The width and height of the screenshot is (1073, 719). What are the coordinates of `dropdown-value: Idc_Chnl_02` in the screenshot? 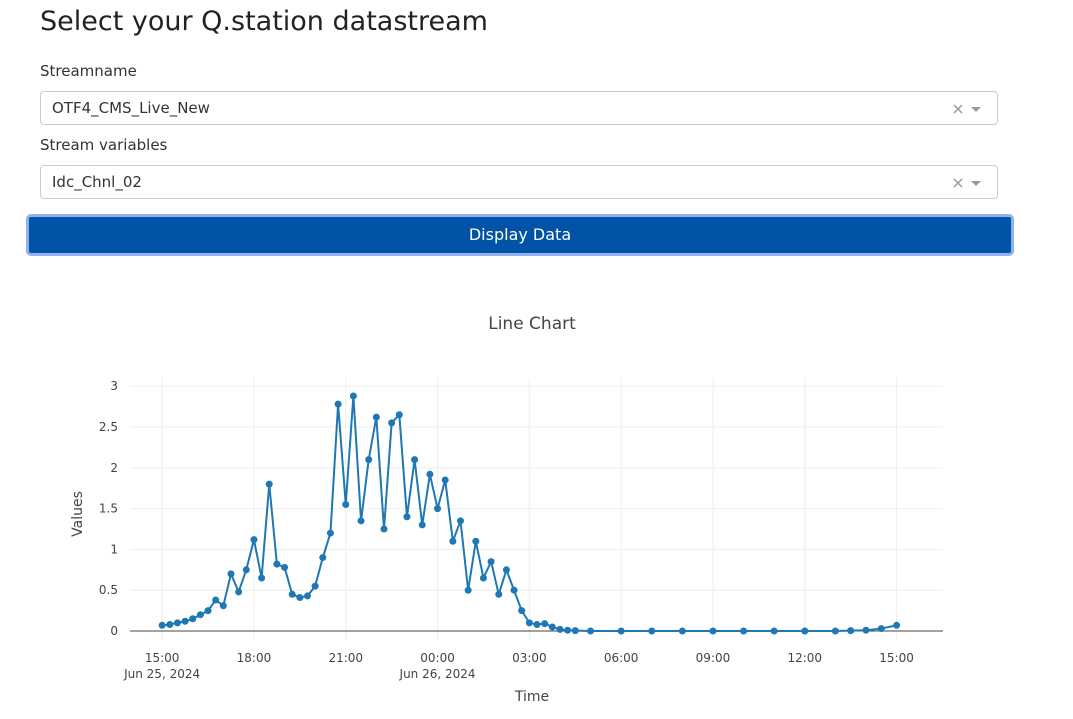 It's located at (97, 182).